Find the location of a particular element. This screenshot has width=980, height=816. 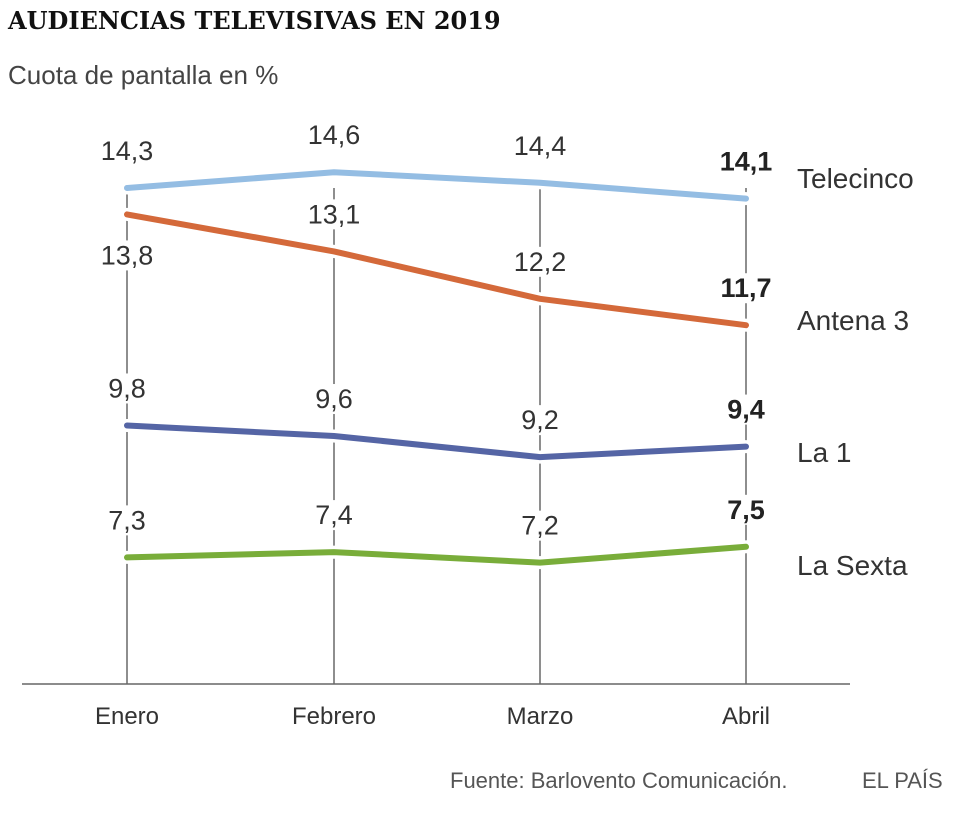

value-label-la-sexta-marzo: 7,2 is located at coordinates (540, 526).